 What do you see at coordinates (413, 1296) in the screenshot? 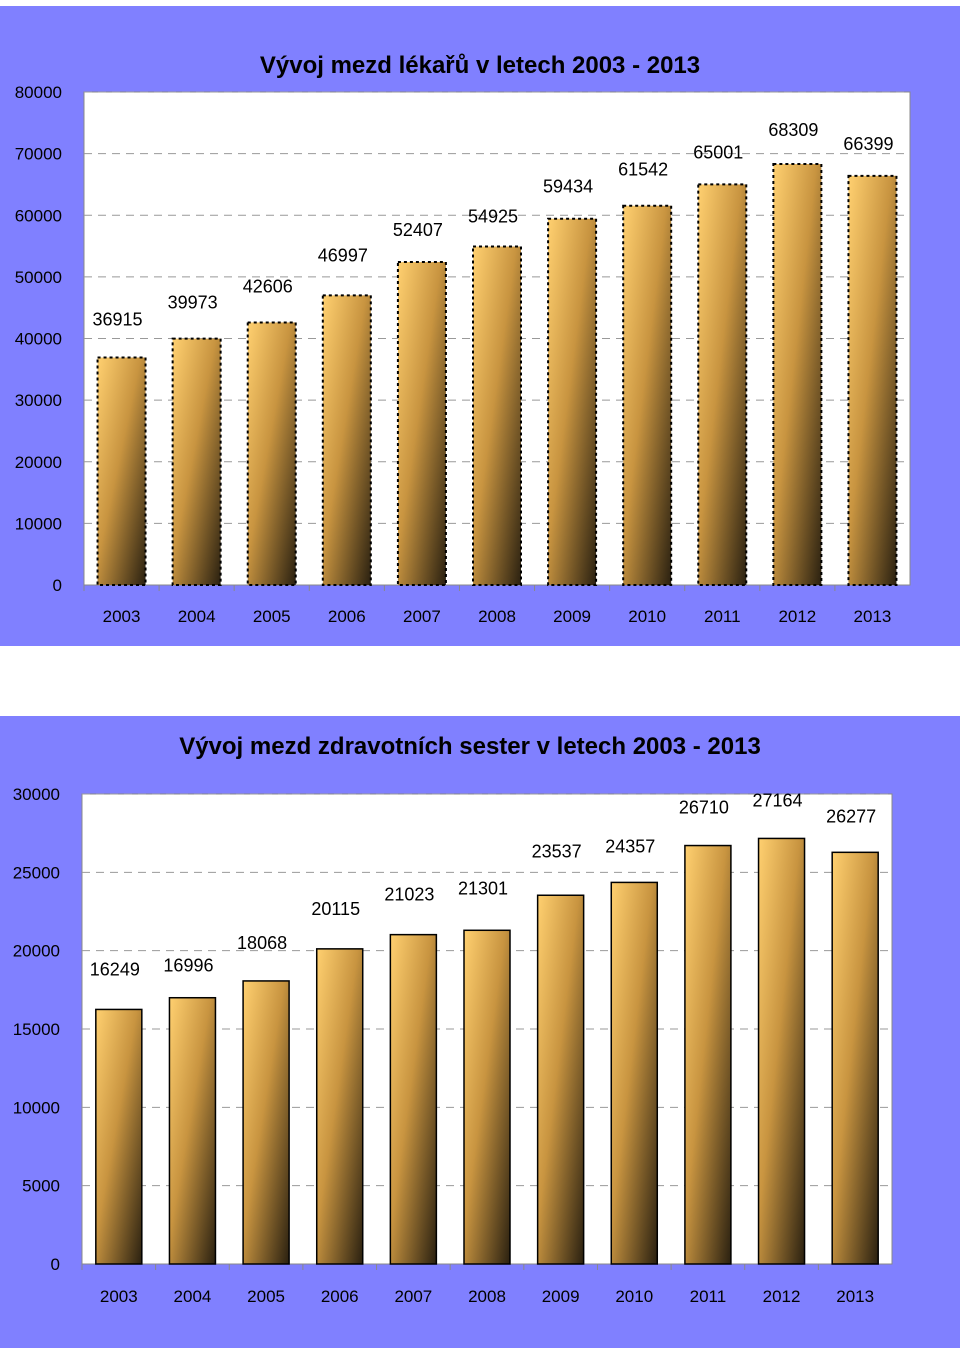
I see `x-tick-label-nurses: 2007` at bounding box center [413, 1296].